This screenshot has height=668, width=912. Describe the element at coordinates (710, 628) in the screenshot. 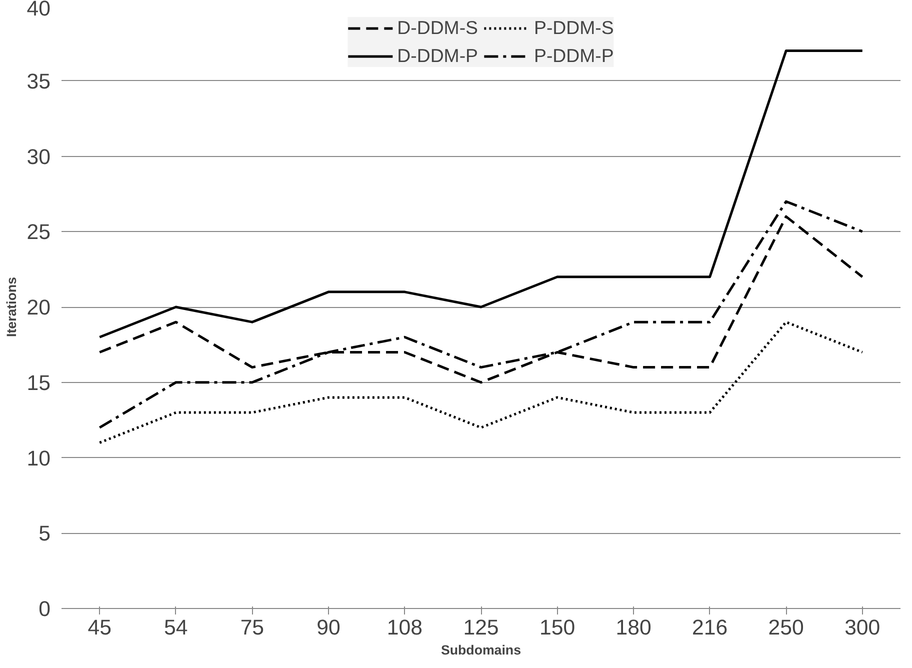

I see `x-tick-label: 216` at that location.